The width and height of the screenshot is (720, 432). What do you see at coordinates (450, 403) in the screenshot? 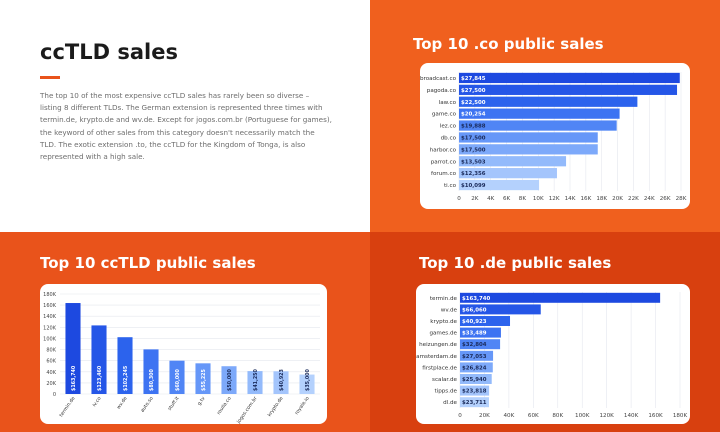
I see `category-label: dl.de` at bounding box center [450, 403].